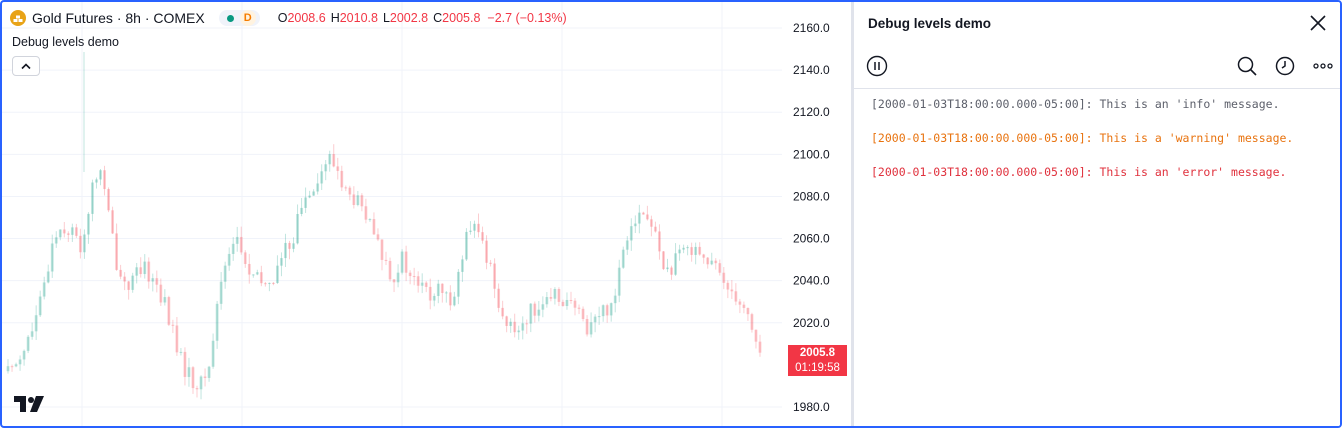  What do you see at coordinates (930, 23) in the screenshot?
I see `panel-title: Debug levels demo` at bounding box center [930, 23].